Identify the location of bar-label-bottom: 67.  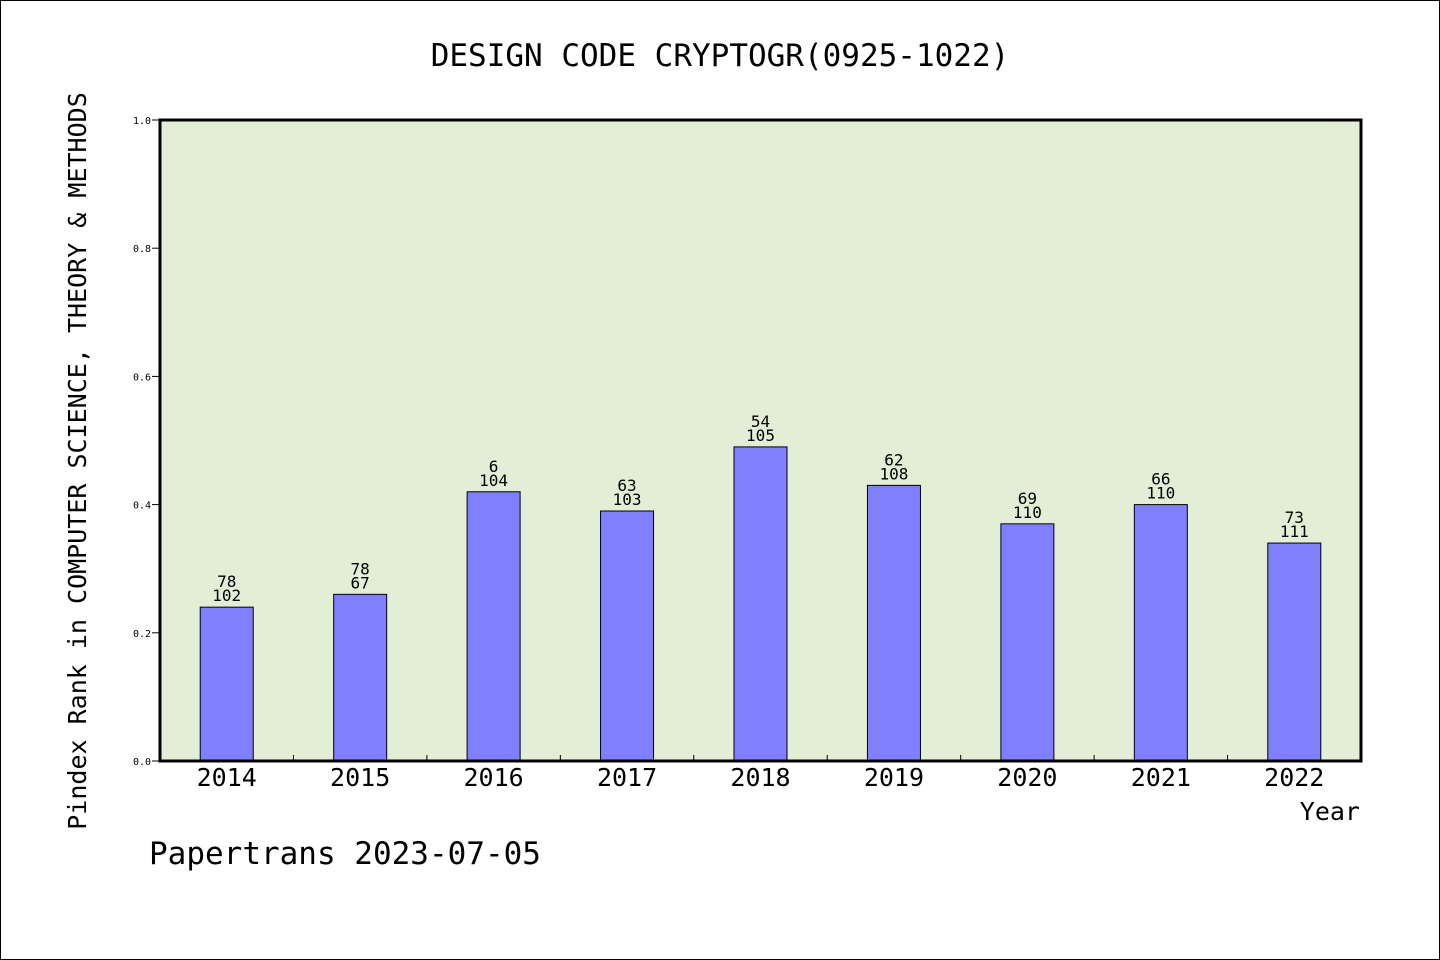
(360, 582).